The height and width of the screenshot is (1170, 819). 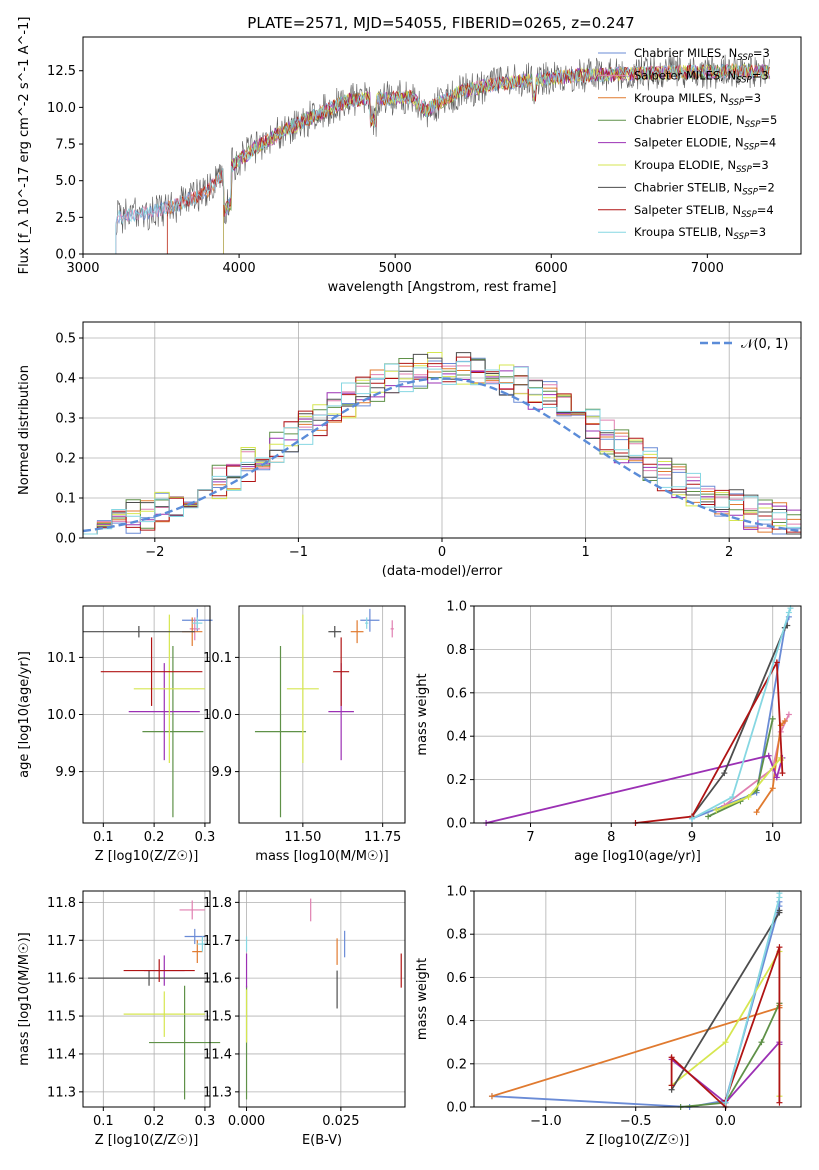 What do you see at coordinates (636, 1121) in the screenshot?
I see `x-tick-label: −0.5` at bounding box center [636, 1121].